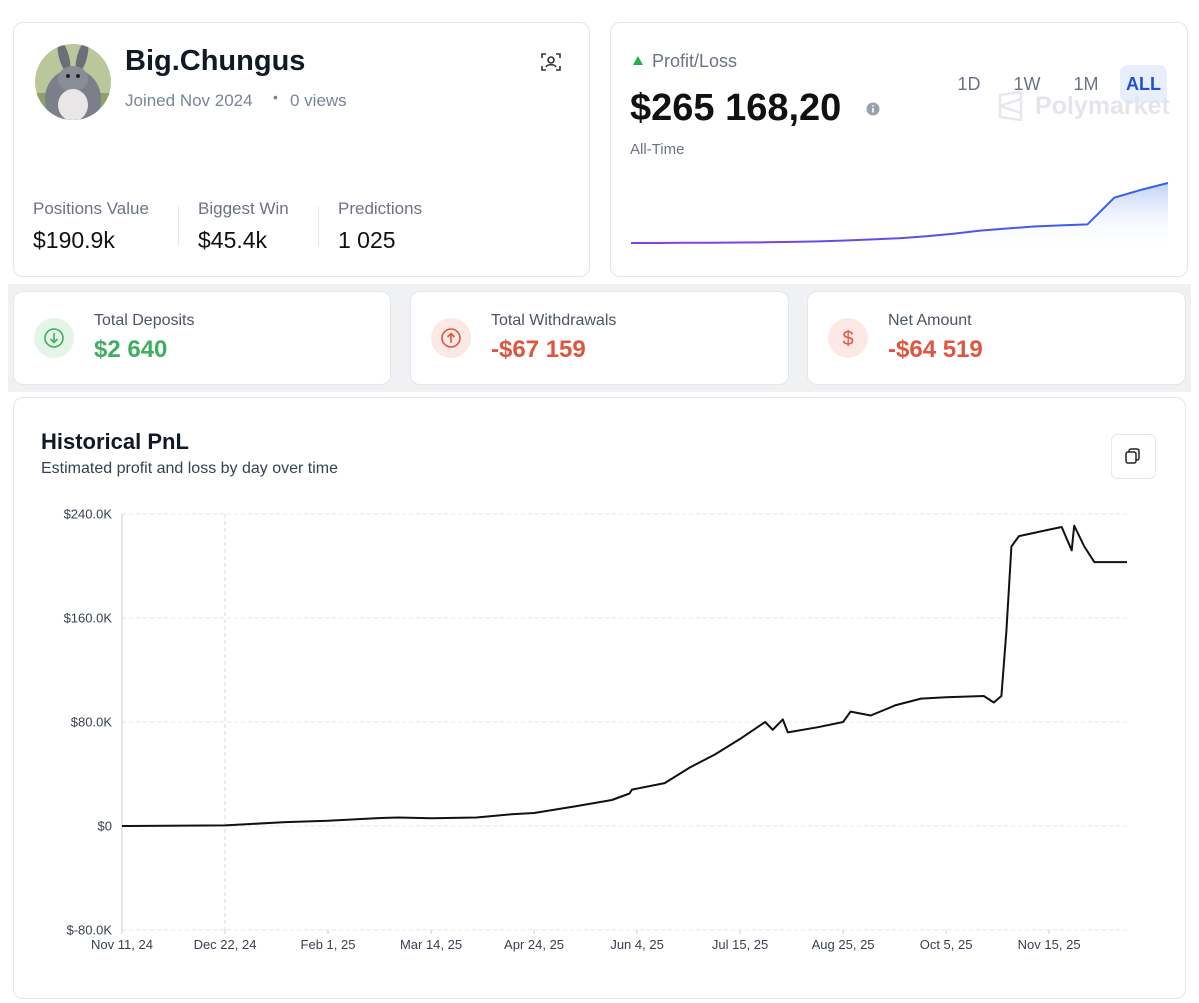 The height and width of the screenshot is (1003, 1199). Describe the element at coordinates (215, 61) in the screenshot. I see `username: Big.Chungus` at that location.